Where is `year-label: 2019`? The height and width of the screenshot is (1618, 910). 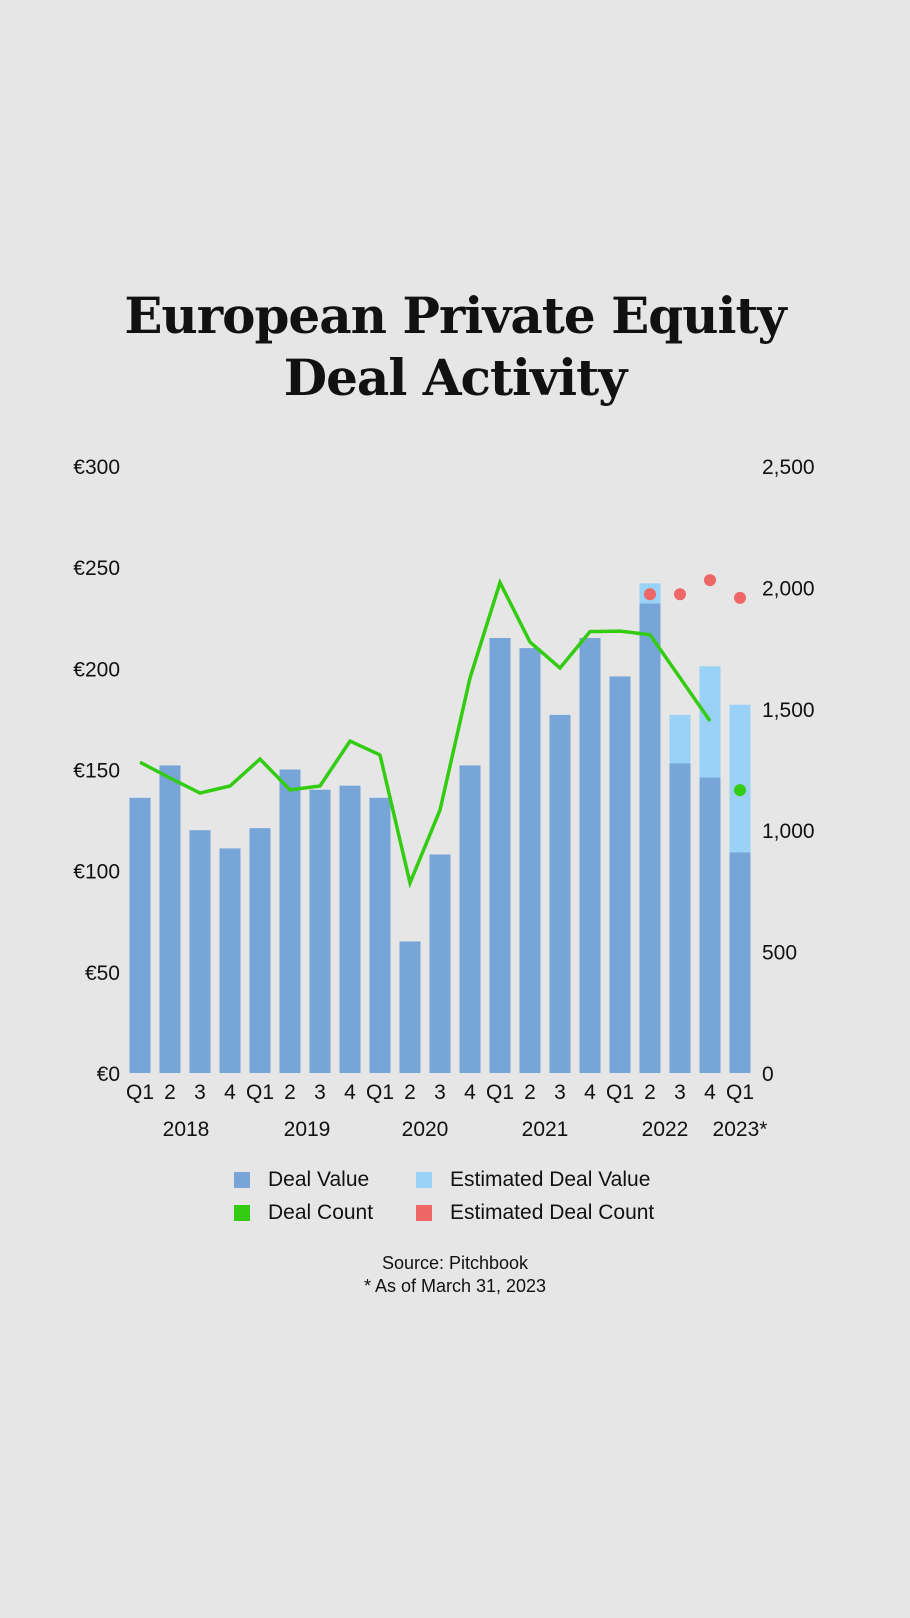
year-label: 2019 is located at coordinates (307, 1129).